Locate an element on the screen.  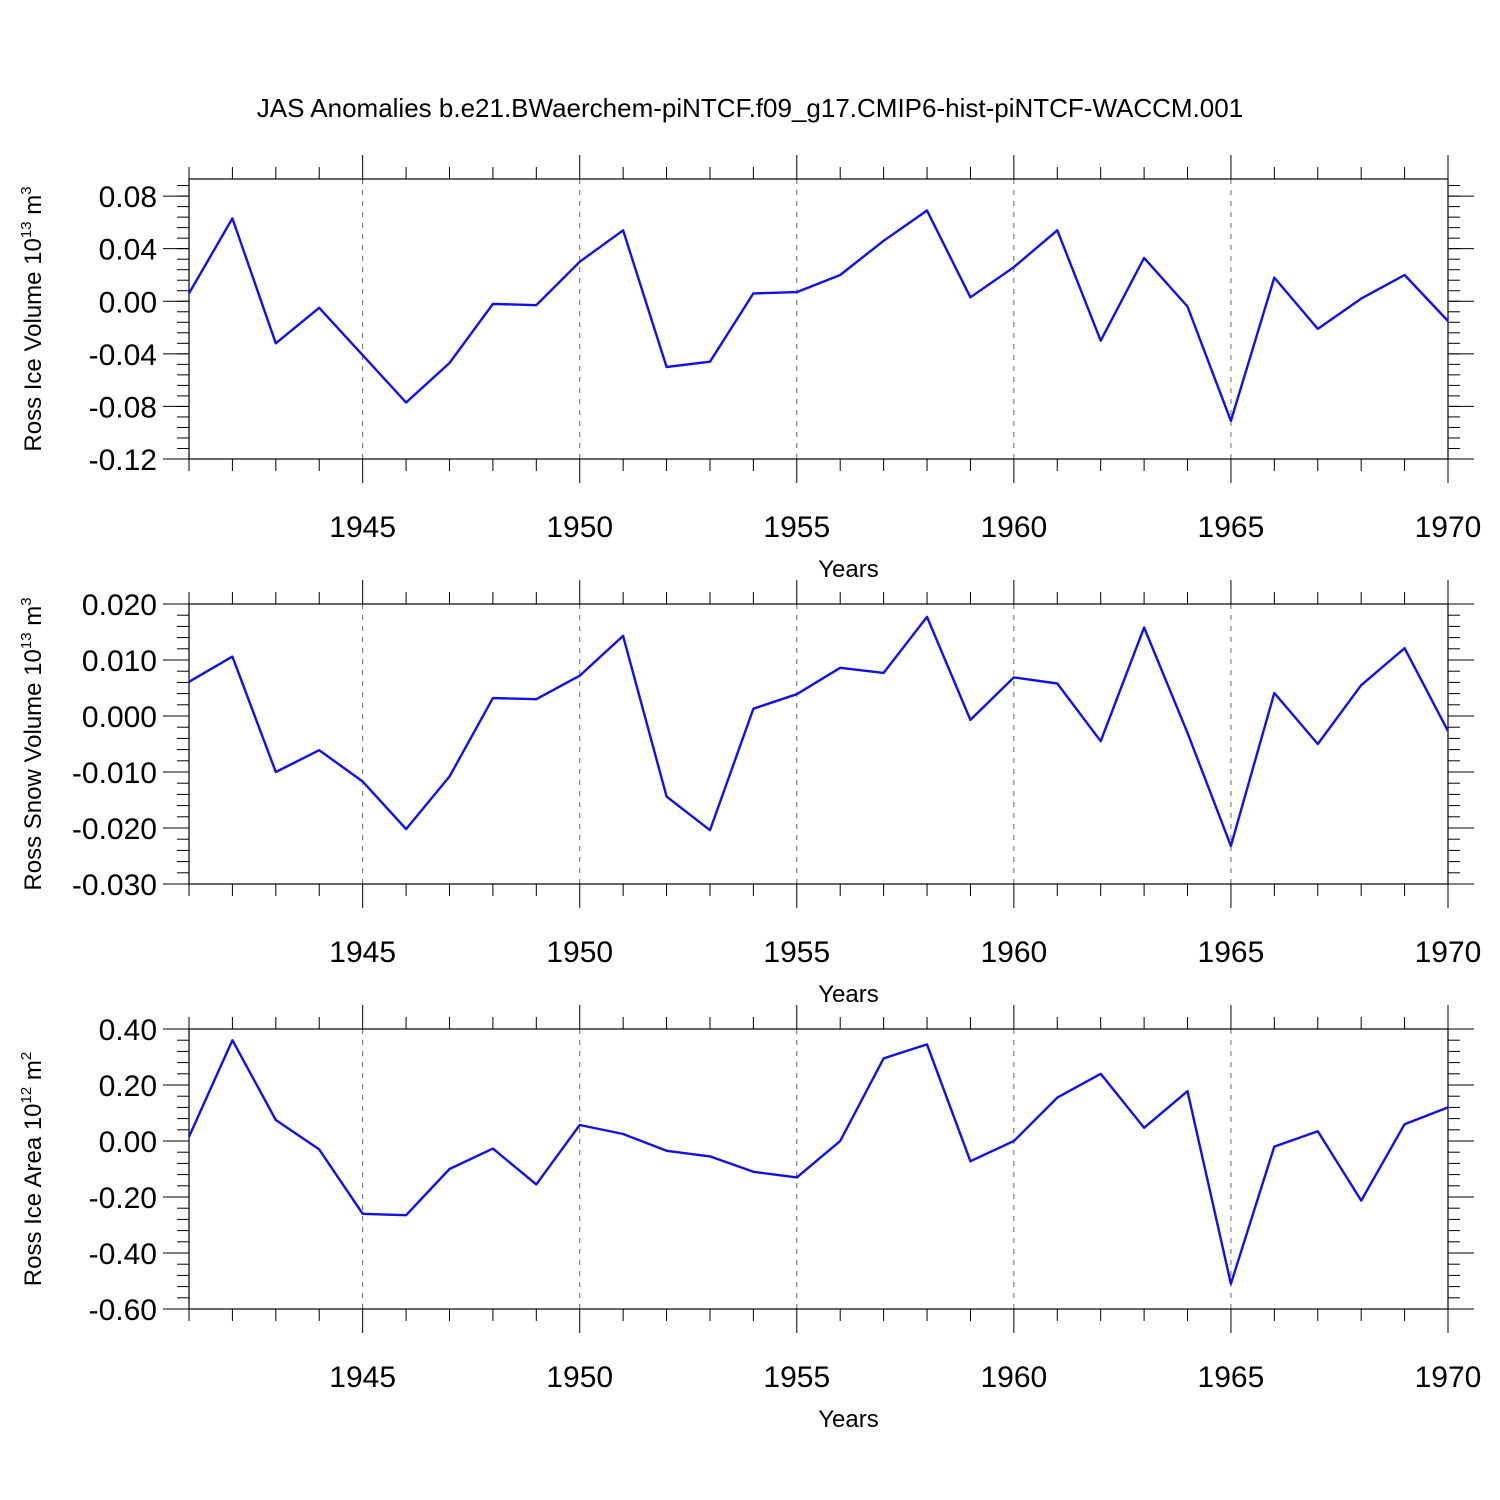
y-tick-label: 0.020 is located at coordinates (119, 605).